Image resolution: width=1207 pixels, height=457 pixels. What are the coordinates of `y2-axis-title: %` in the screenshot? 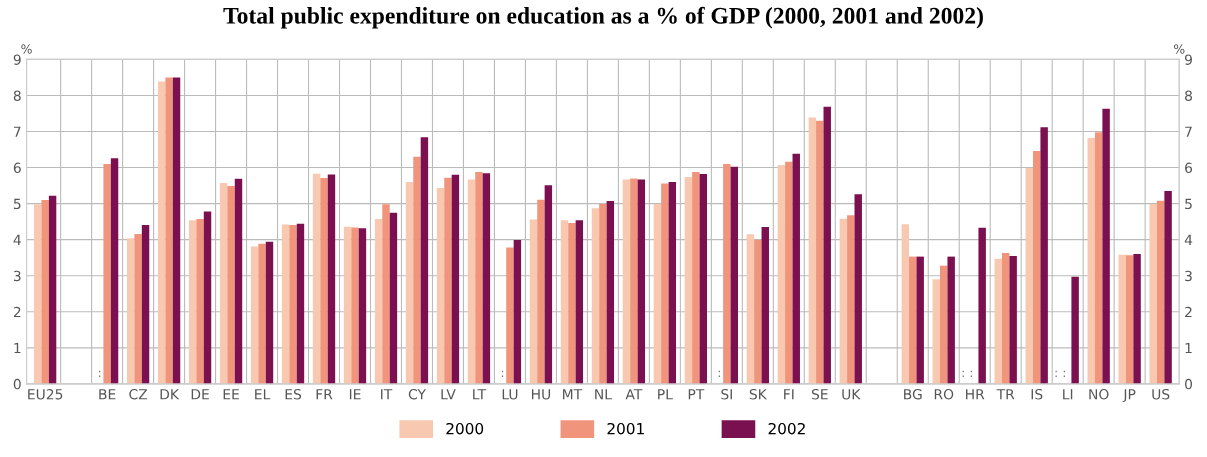 It's located at (1179, 49).